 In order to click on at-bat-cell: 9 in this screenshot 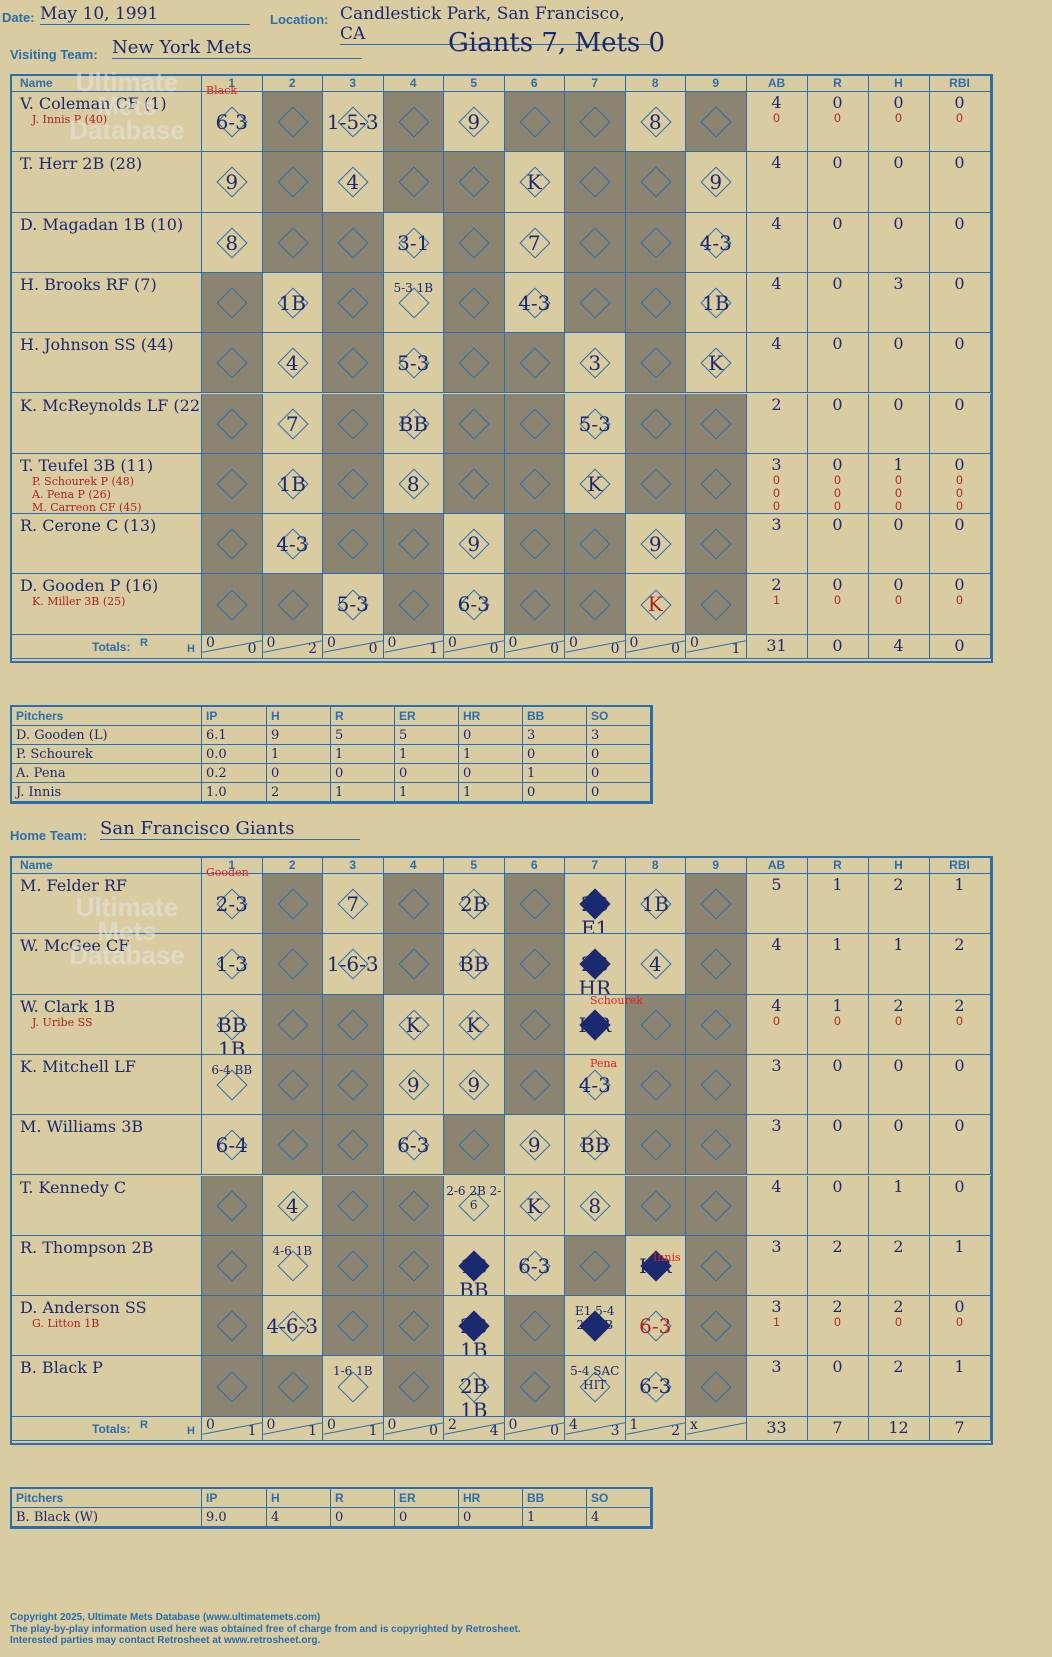, I will do `click(474, 122)`.